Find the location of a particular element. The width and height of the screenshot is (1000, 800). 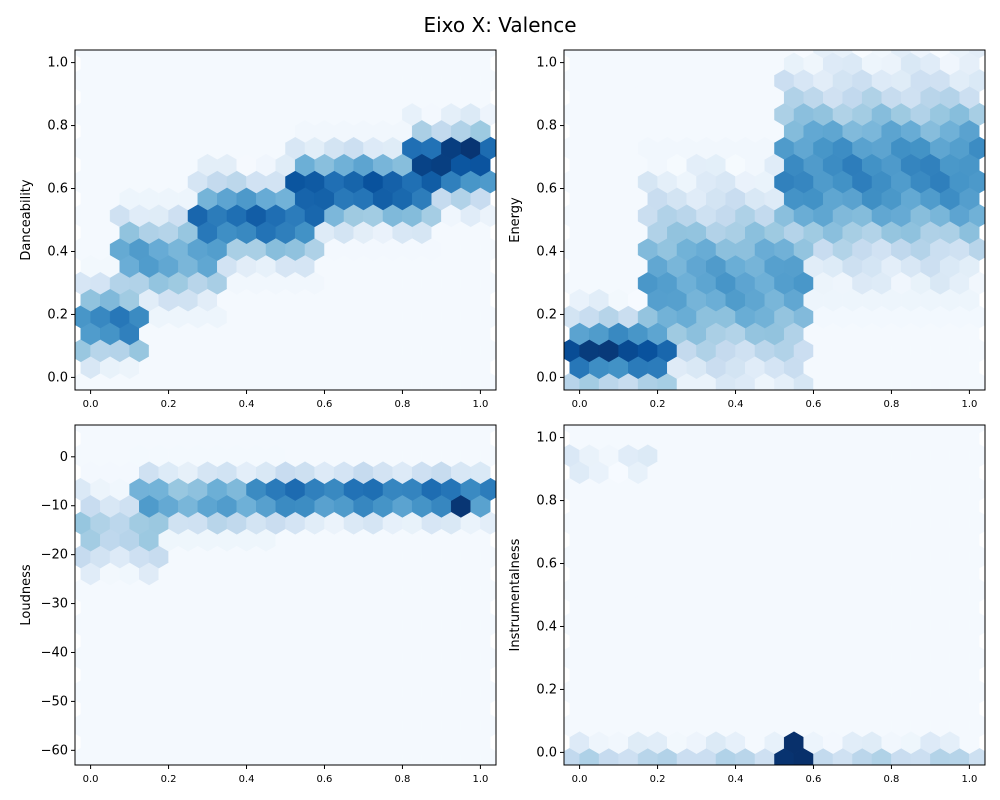

figure-suptitle: Eixo X: Valence is located at coordinates (499, 25).